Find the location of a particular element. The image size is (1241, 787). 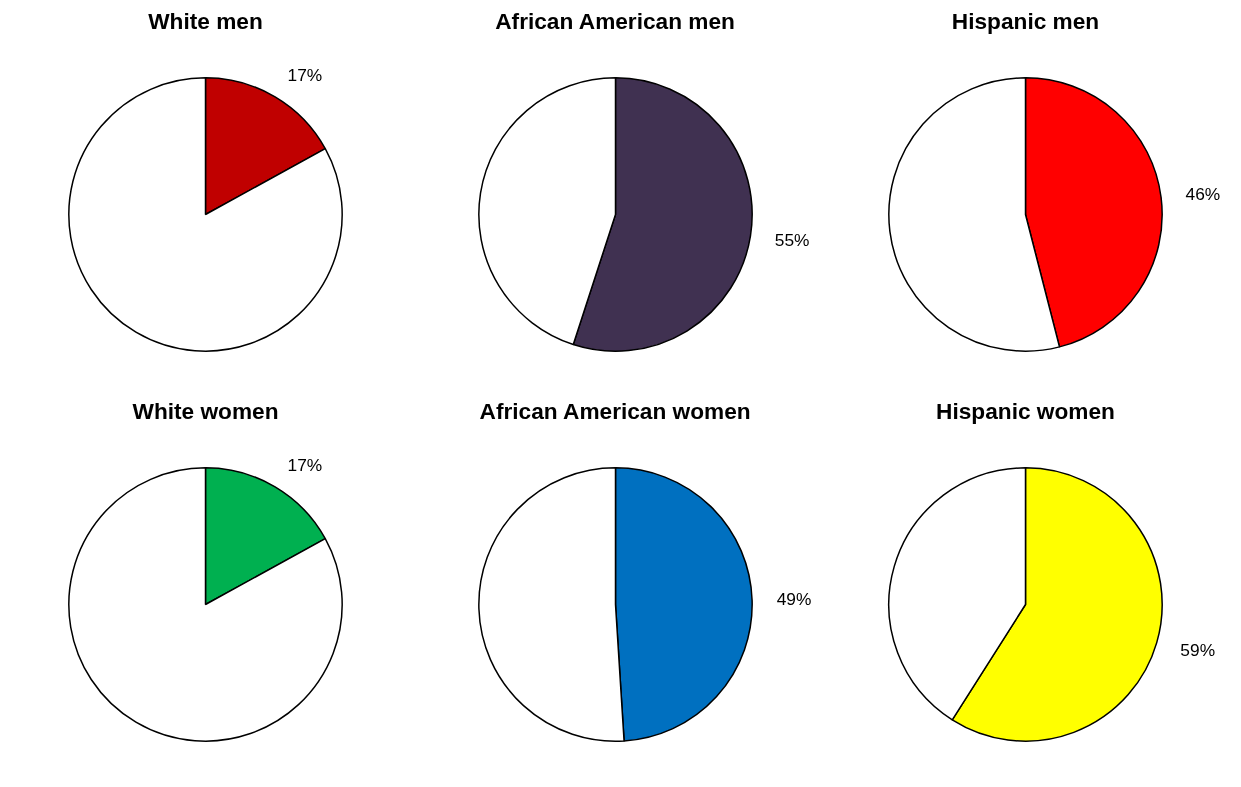

chart-title: White men is located at coordinates (205, 20).